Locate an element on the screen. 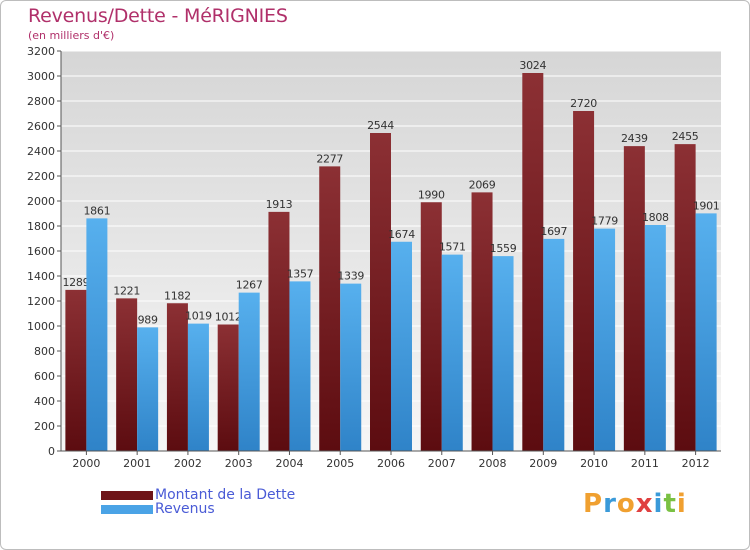 The width and height of the screenshot is (750, 550). data-label-debt: 1289 is located at coordinates (75, 282).